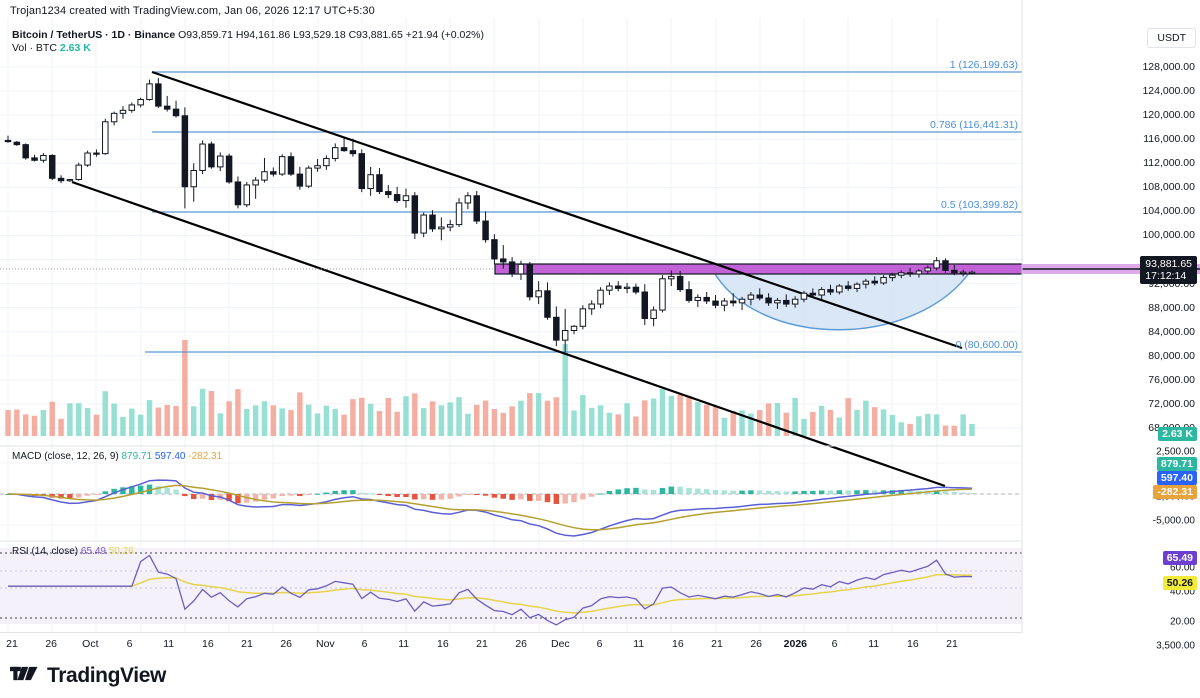  What do you see at coordinates (137, 456) in the screenshot?
I see `legend-macd-value: 879.71` at bounding box center [137, 456].